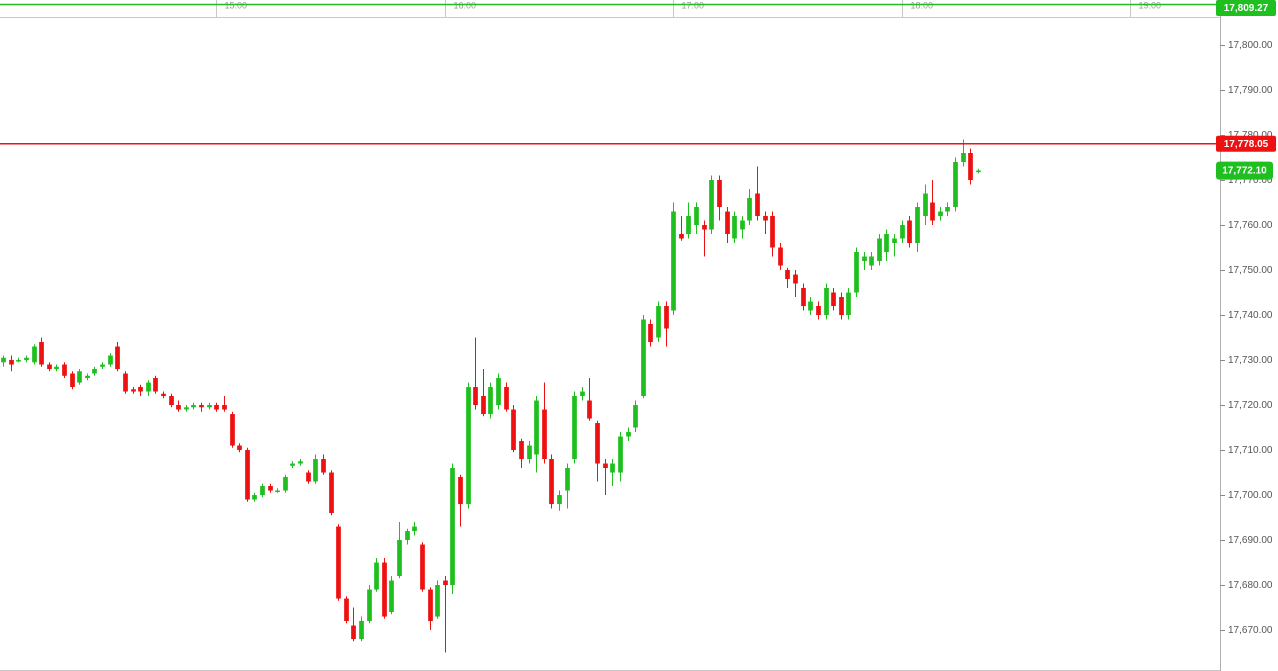  I want to click on y-tick-label: 17,750.00, so click(1250, 270).